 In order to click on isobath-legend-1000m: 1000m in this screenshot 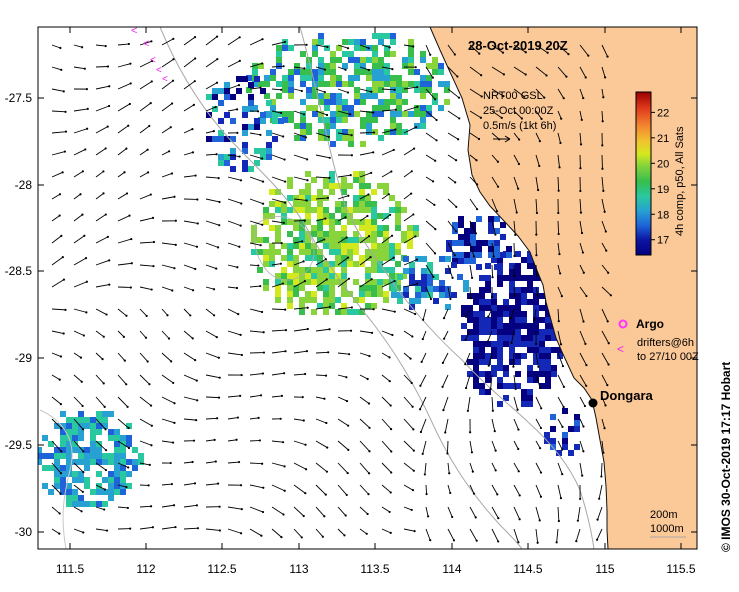, I will do `click(667, 529)`.